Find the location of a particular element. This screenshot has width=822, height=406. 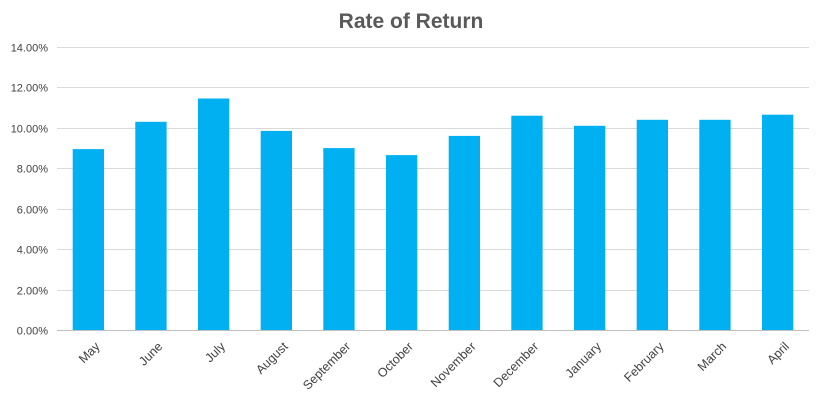

x-tick-label: April is located at coordinates (778, 353).